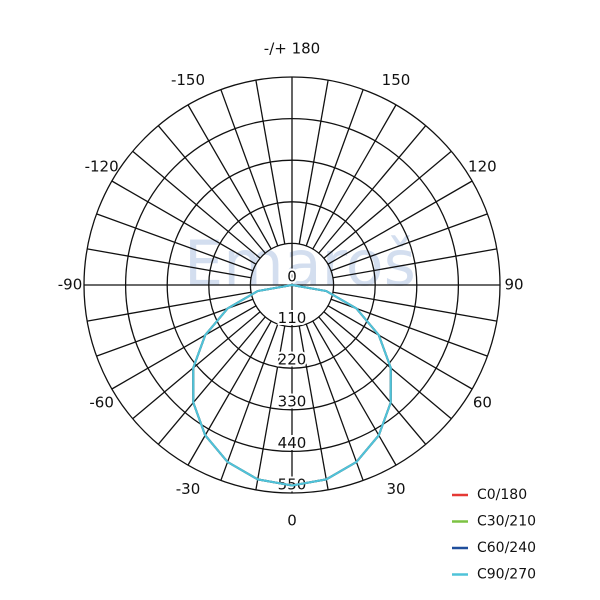  Describe the element at coordinates (70, 285) in the screenshot. I see `theta-tick-label: -90` at that location.